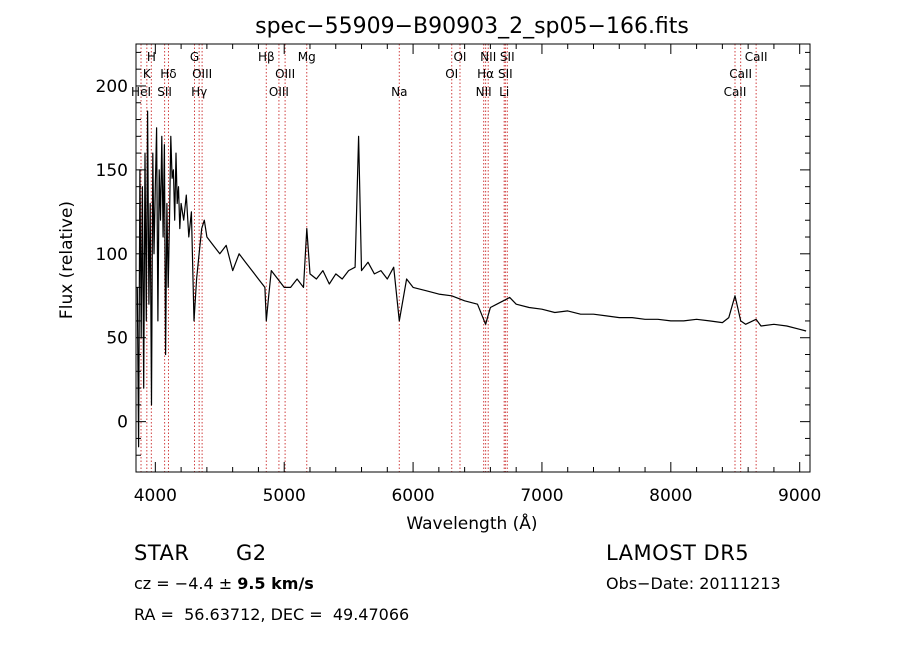 The width and height of the screenshot is (900, 649). I want to click on spectral-line-label: Na, so click(399, 92).